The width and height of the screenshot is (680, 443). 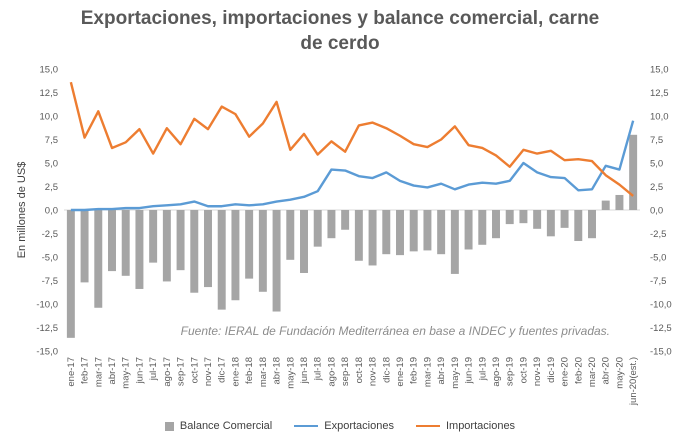 What do you see at coordinates (659, 93) in the screenshot?
I see `y-tick-label-right: 12,5` at bounding box center [659, 93].